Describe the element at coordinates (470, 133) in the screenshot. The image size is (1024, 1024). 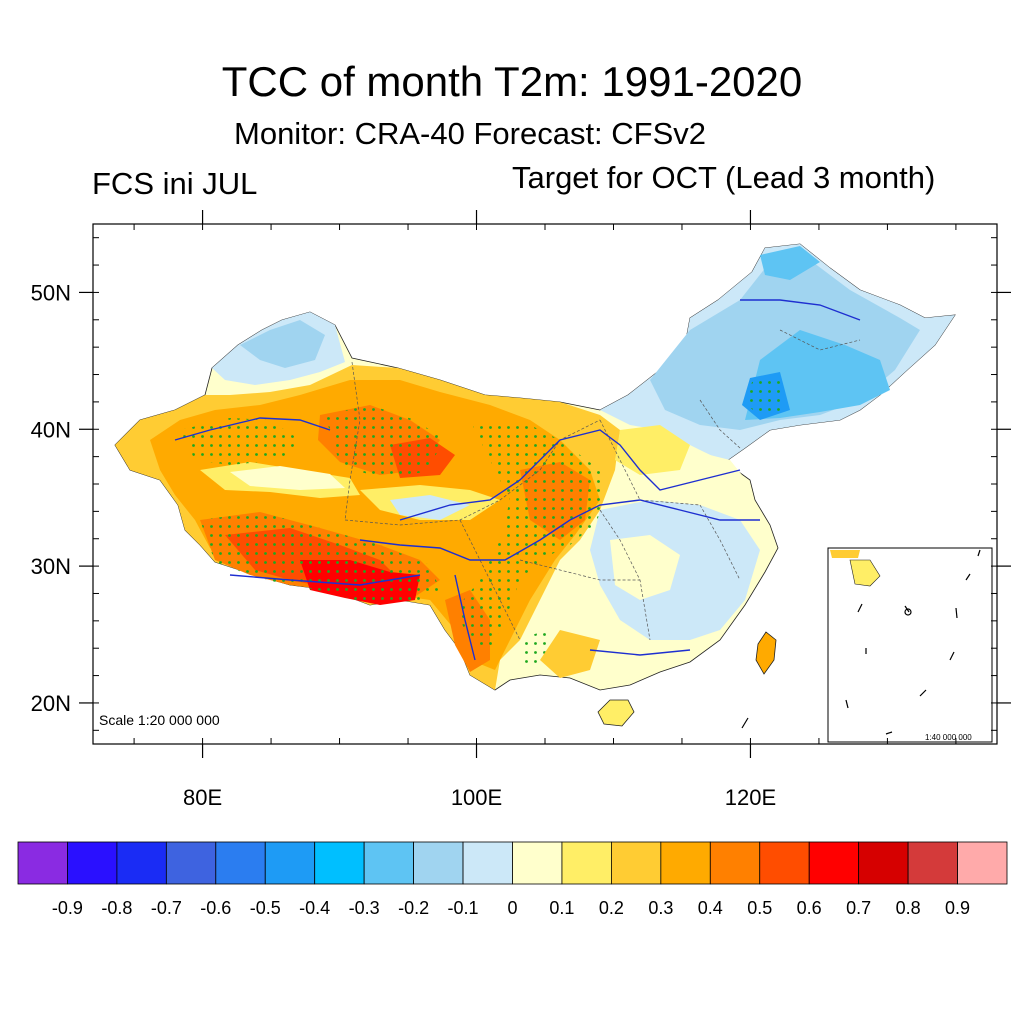
I see `chart-subtitle: Monitor: CRA-40 Forecast: CFSv2` at that location.